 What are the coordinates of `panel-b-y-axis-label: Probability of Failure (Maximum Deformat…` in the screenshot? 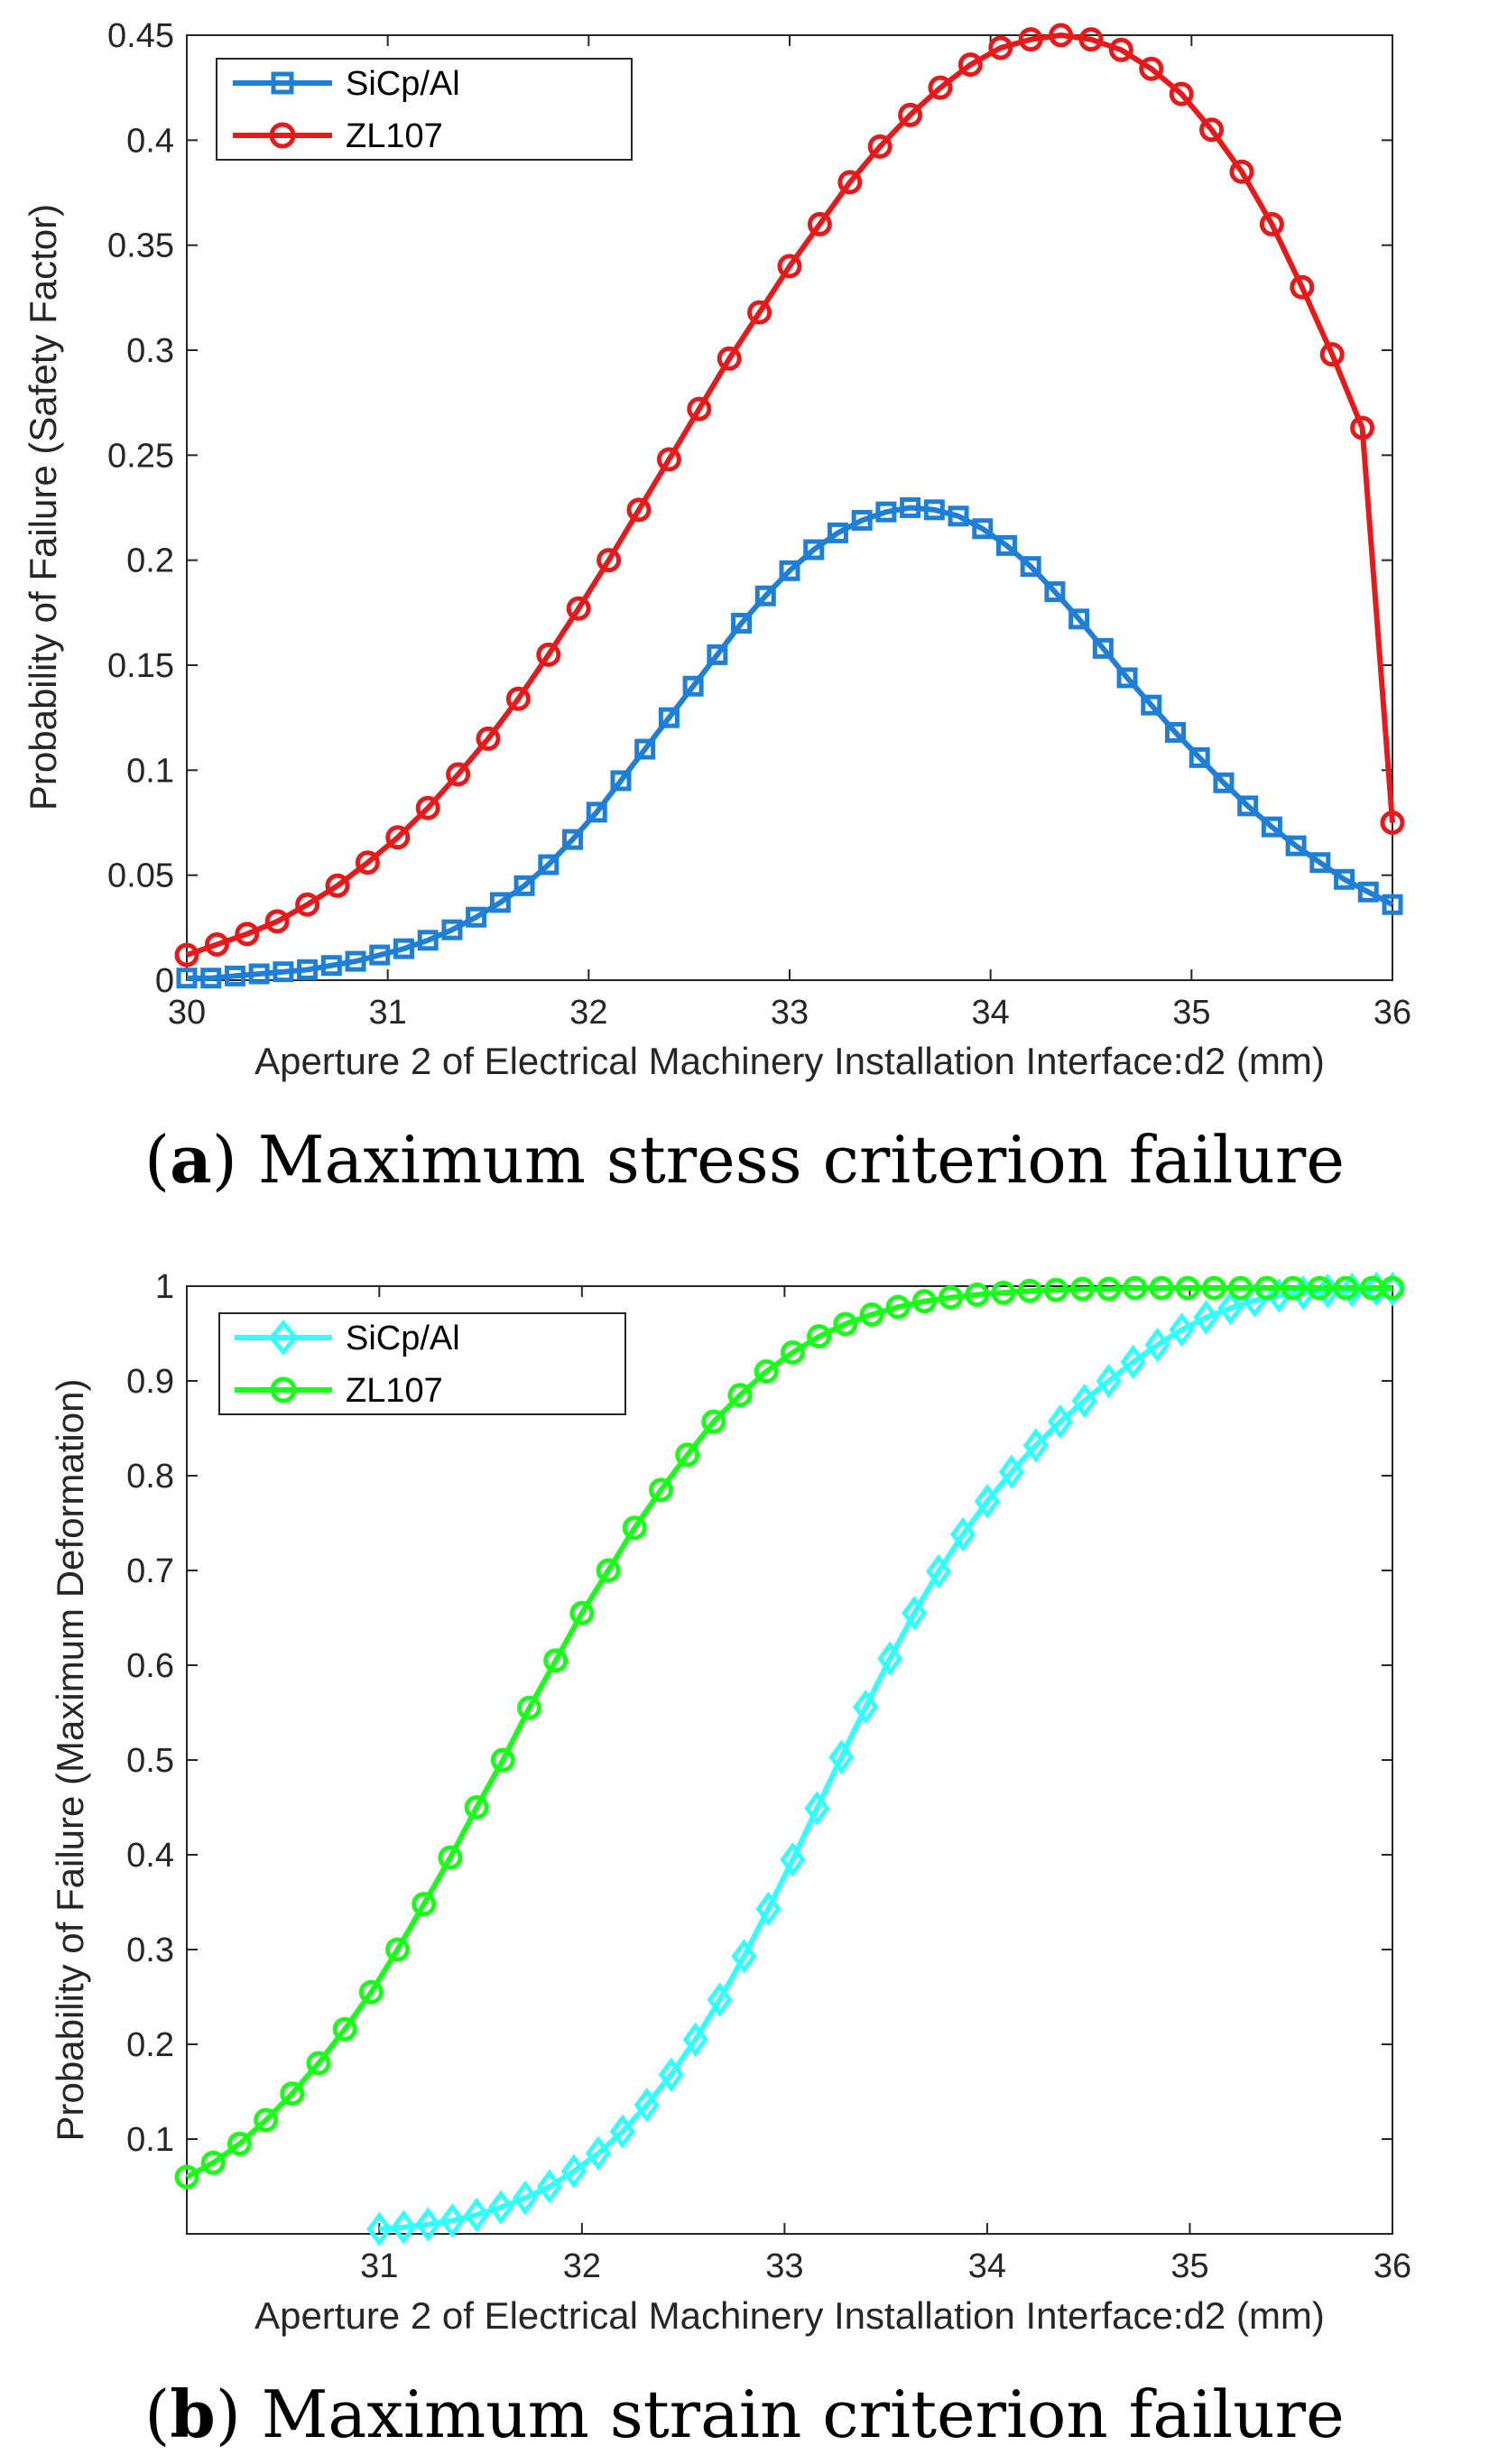 It's located at (70, 1760).